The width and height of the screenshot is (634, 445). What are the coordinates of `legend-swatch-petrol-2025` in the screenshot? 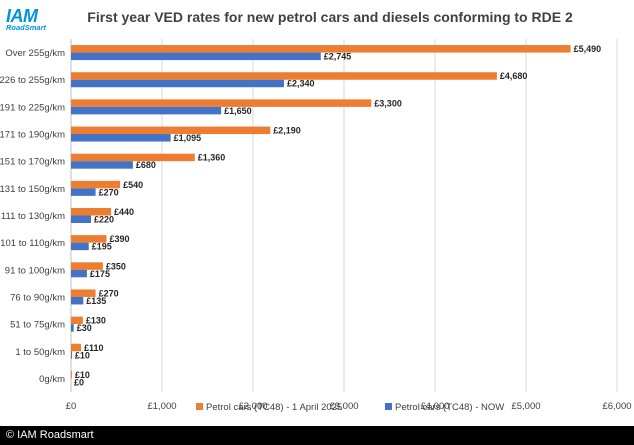 It's located at (199, 406).